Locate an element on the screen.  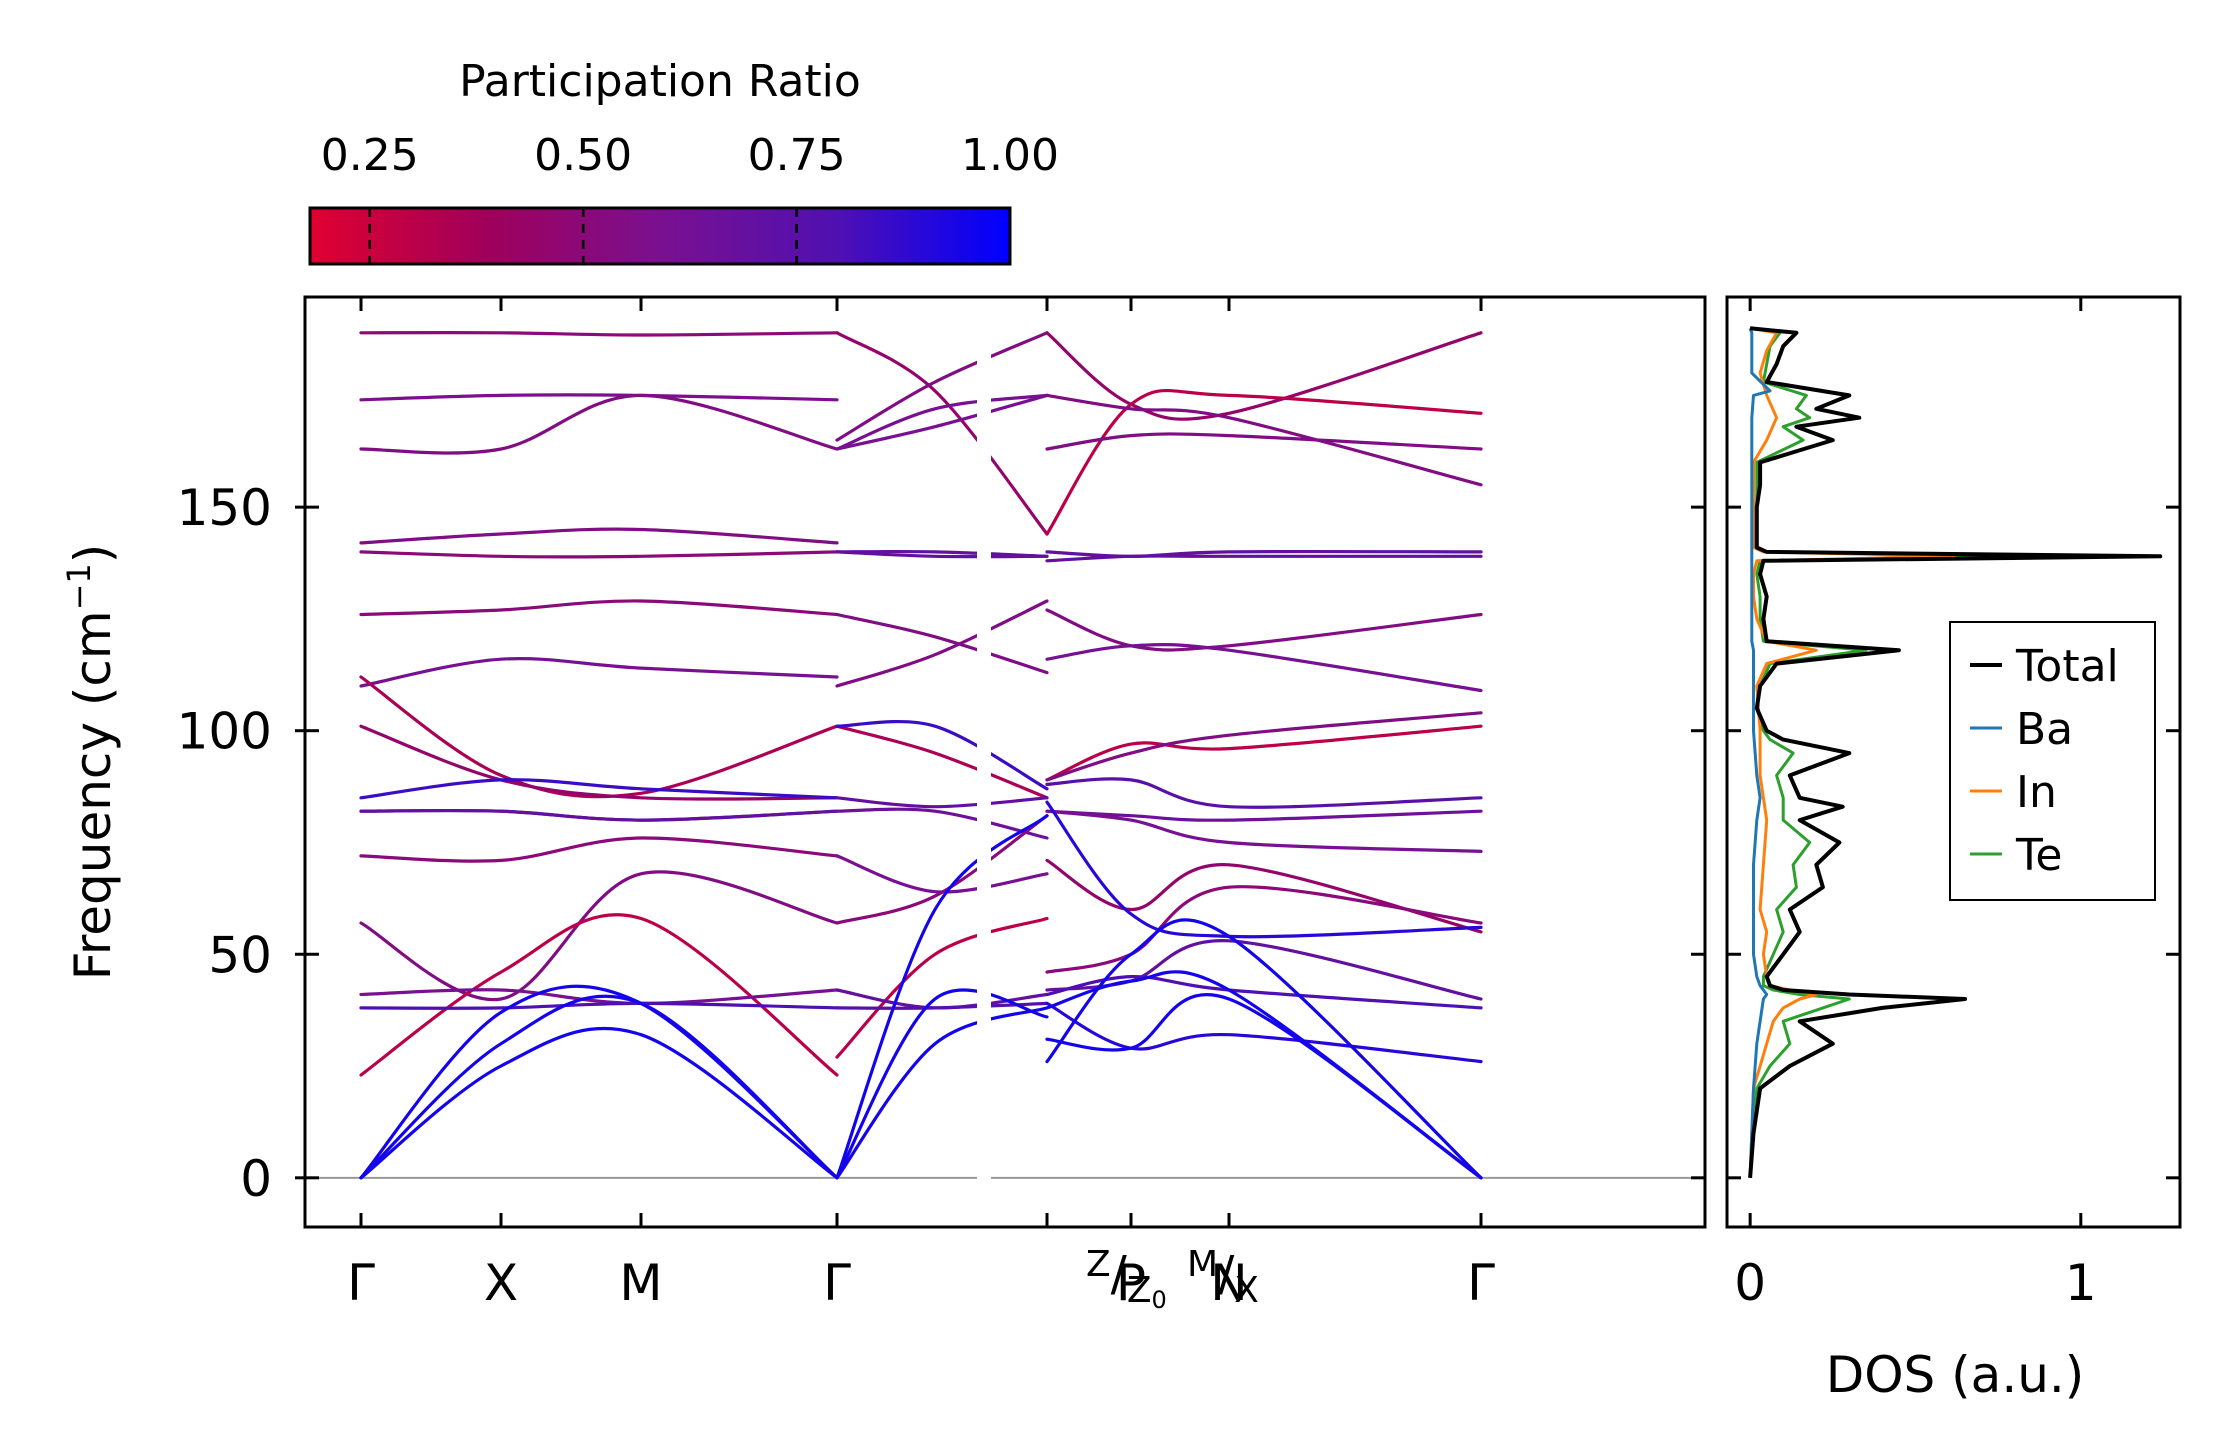
colorbar: Participation Ratio 0.25 0.50 0.75 1.00 is located at coordinates (683, 161).